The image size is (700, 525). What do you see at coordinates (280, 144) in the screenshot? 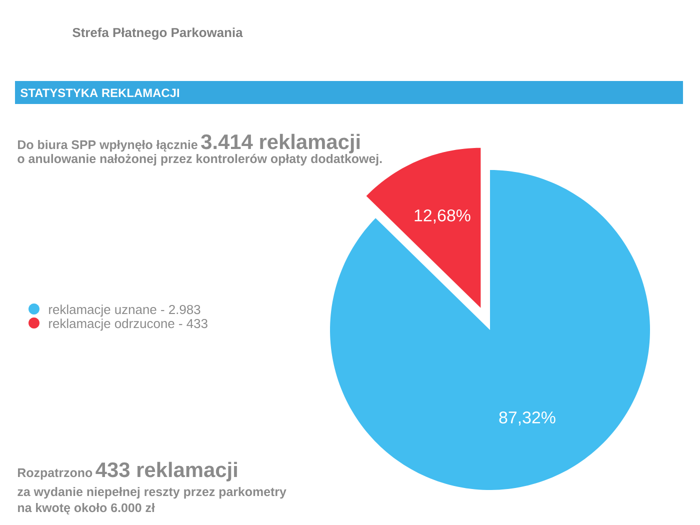
I see `text: 3.414 reklamacji` at bounding box center [280, 144].